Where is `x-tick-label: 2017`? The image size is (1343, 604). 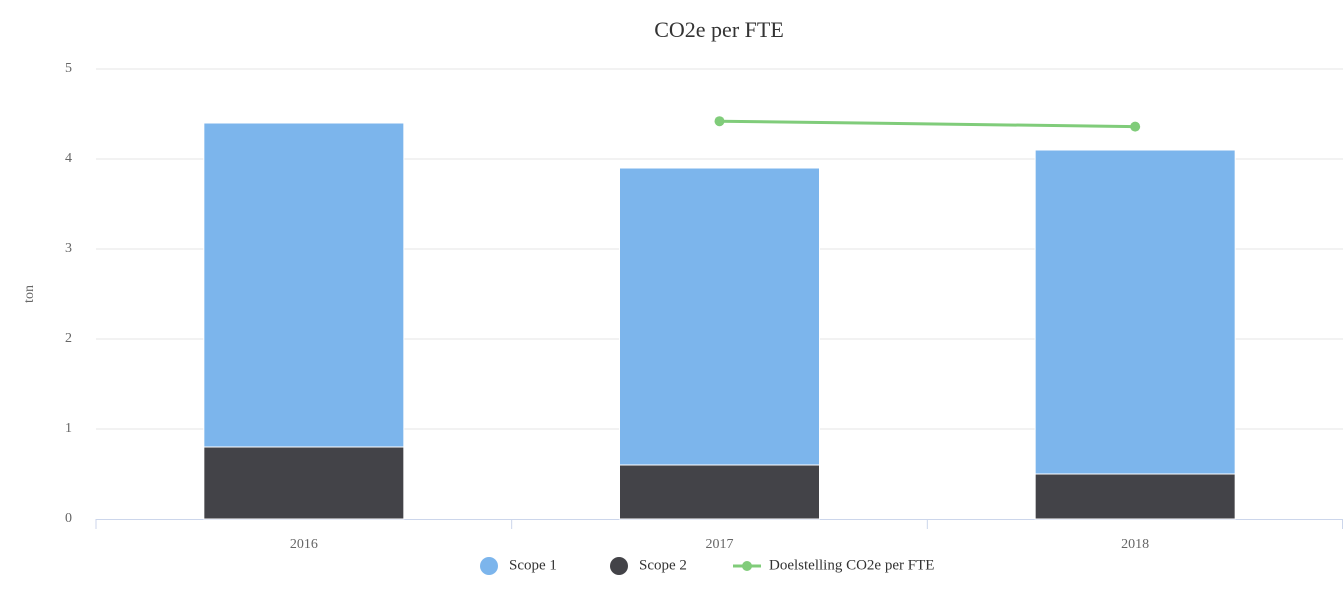
x-tick-label: 2017 is located at coordinates (720, 544).